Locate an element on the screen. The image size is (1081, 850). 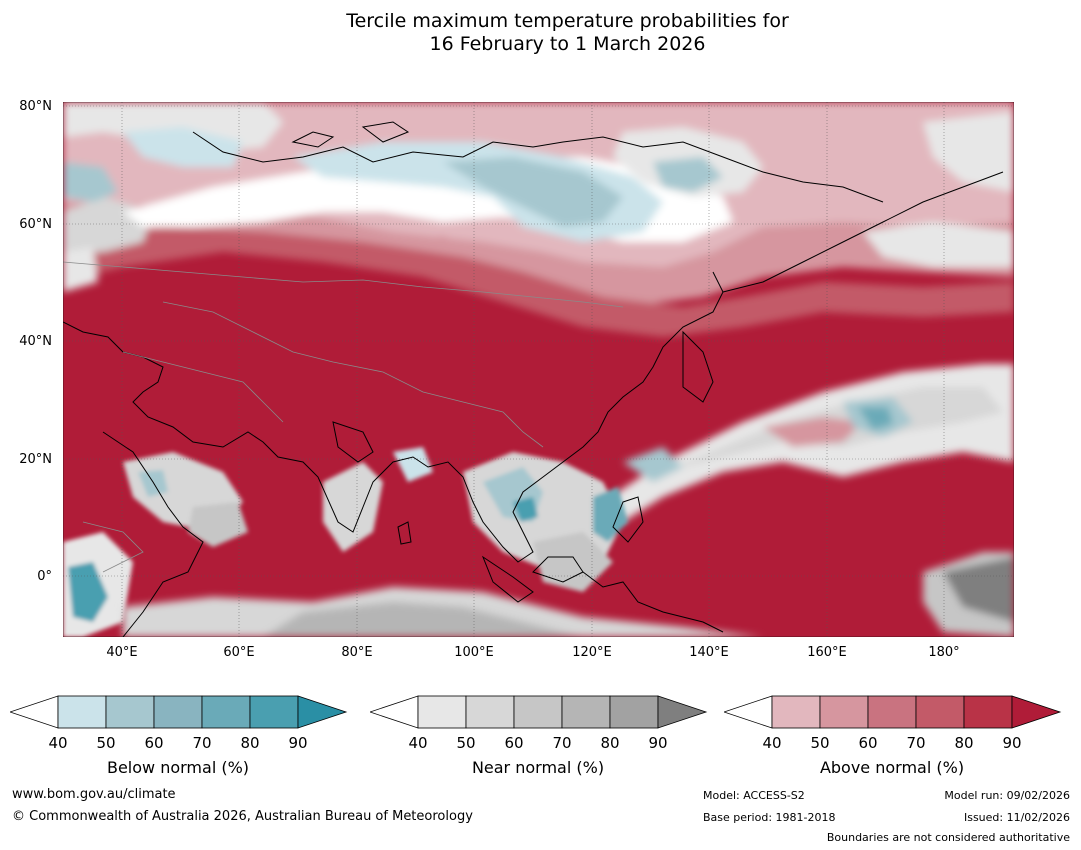
lon-label-60e: 60°E is located at coordinates (239, 652).